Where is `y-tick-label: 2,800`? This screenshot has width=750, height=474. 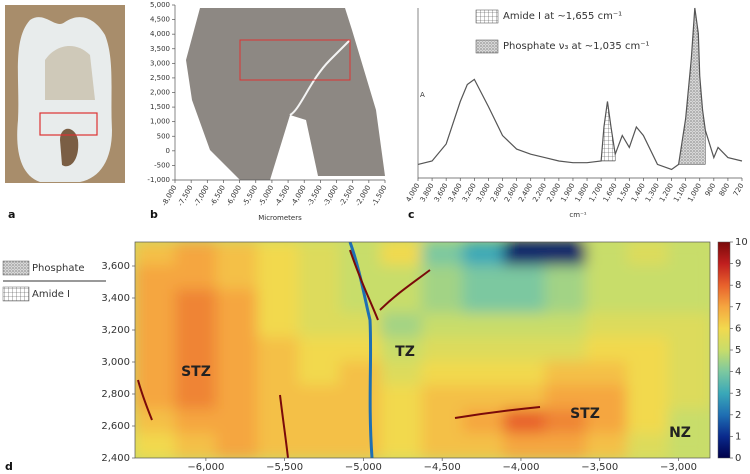
y-tick-label: 2,800 is located at coordinates (115, 394).